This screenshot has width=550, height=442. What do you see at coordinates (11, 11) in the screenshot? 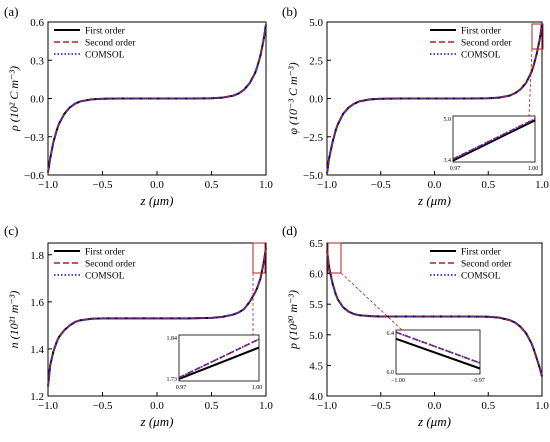
I see `panel-label: (a)` at bounding box center [11, 11].